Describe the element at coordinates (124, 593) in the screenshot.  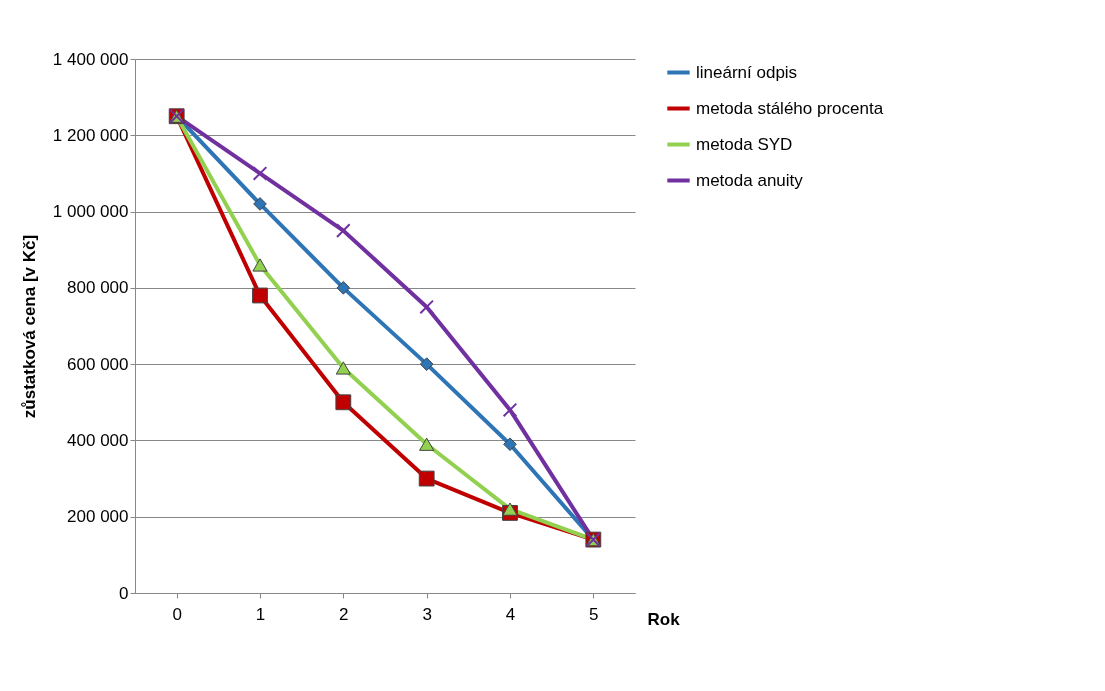
I see `y-tick-label: 0` at that location.